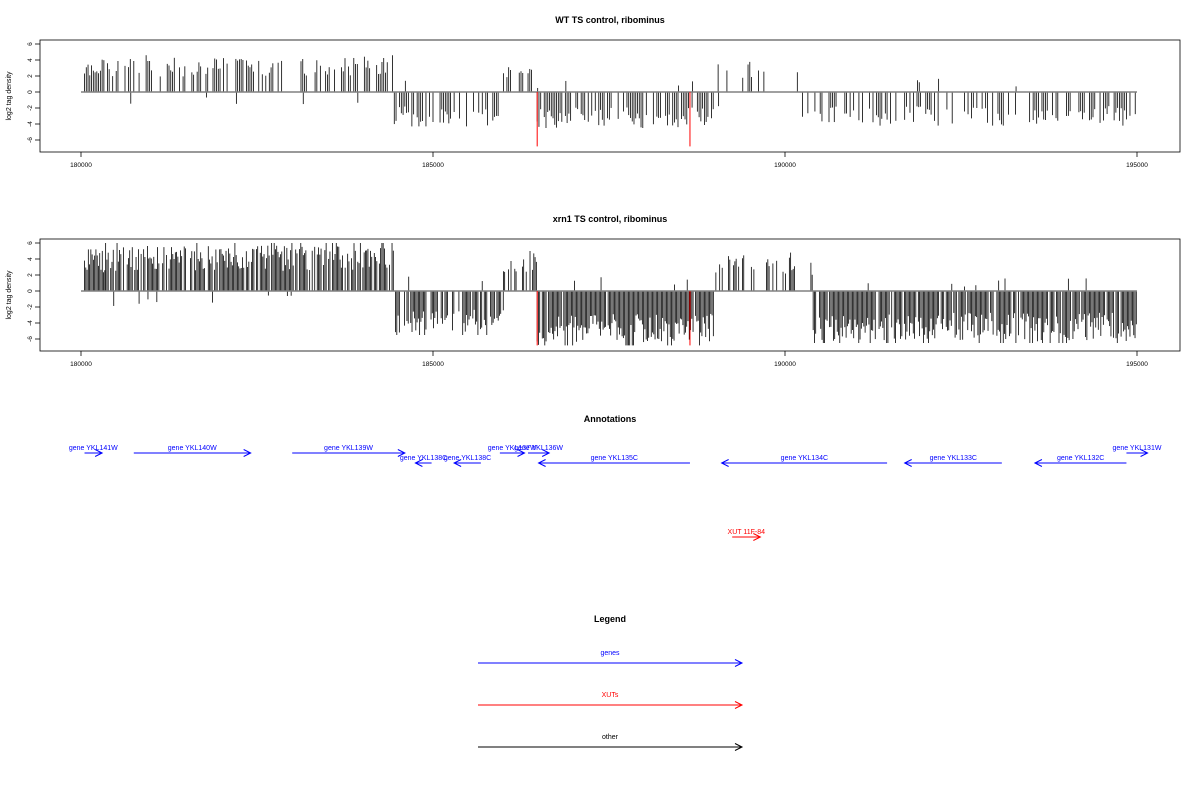 The height and width of the screenshot is (800, 1200). Describe the element at coordinates (512, 448) in the screenshot. I see `feature-label: gene YKL137W` at that location.